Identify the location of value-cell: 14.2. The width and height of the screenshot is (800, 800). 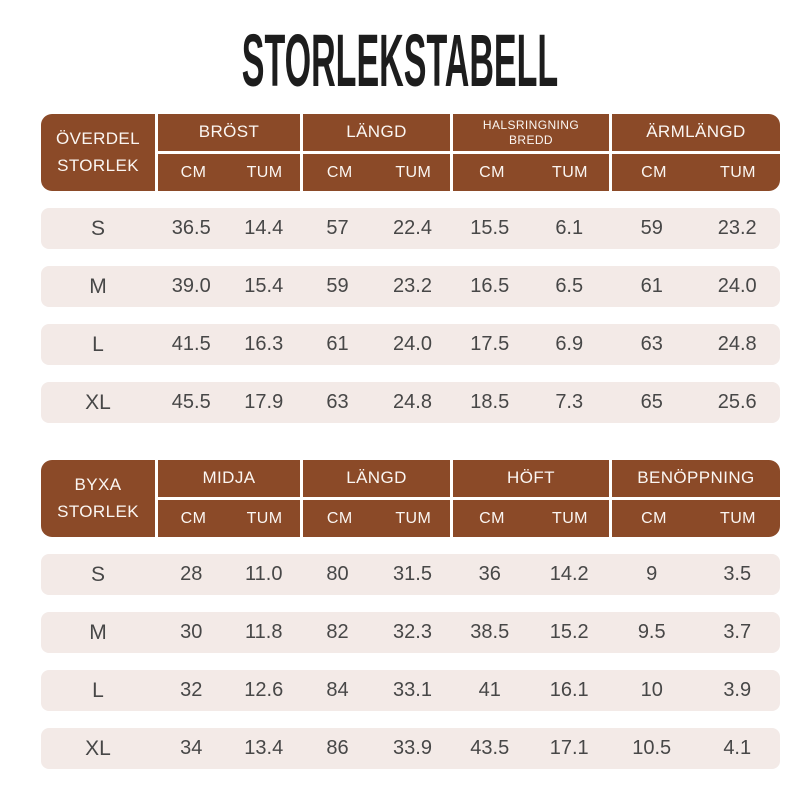
(569, 574).